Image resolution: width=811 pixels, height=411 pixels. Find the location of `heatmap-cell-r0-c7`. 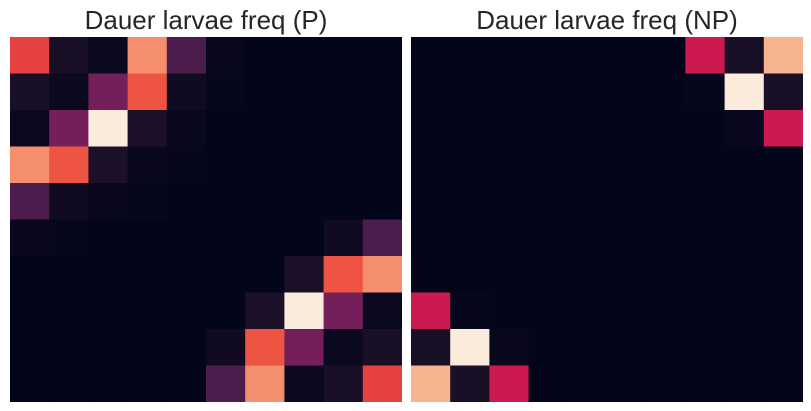

heatmap-cell-r0-c7 is located at coordinates (304, 56).